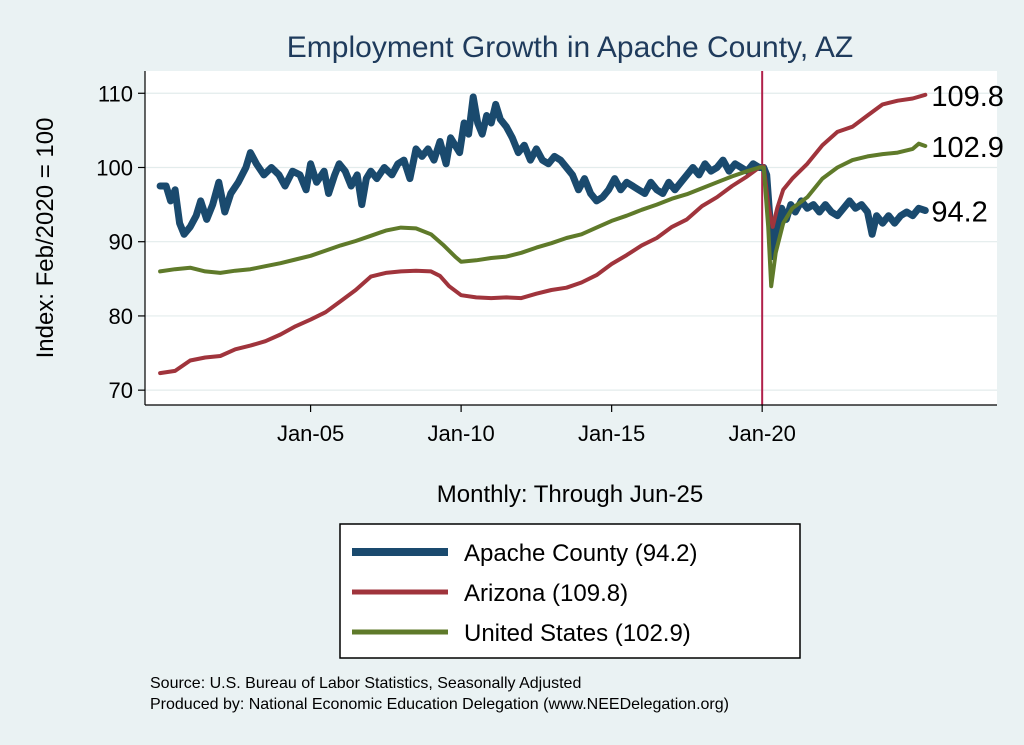 The width and height of the screenshot is (1024, 745). I want to click on legend-label-2: United States (102.9), so click(577, 633).